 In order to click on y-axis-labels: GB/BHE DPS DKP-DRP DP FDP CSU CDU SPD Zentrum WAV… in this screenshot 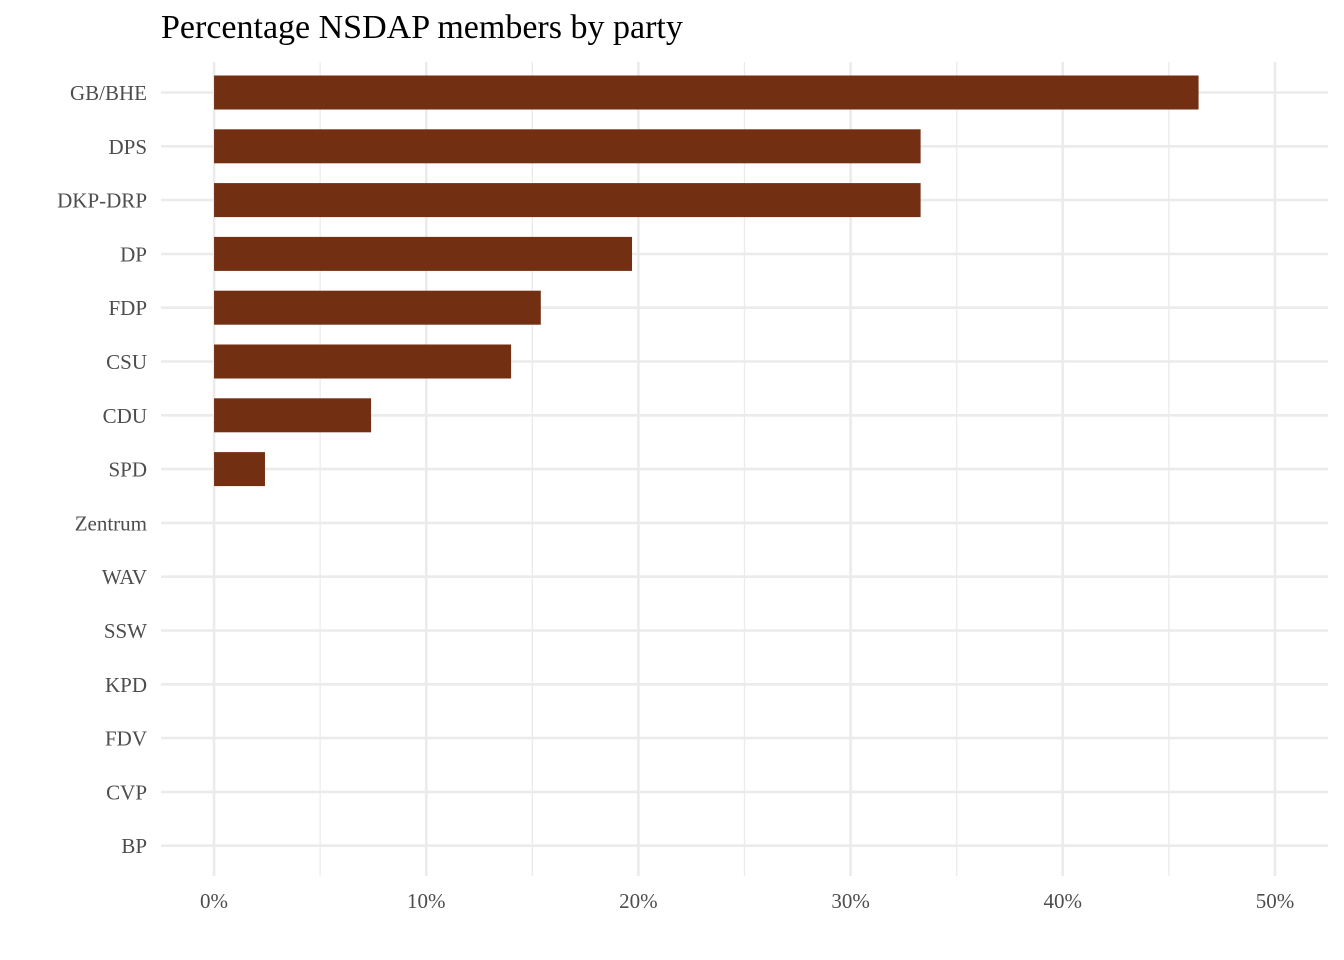, I will do `click(102, 469)`.